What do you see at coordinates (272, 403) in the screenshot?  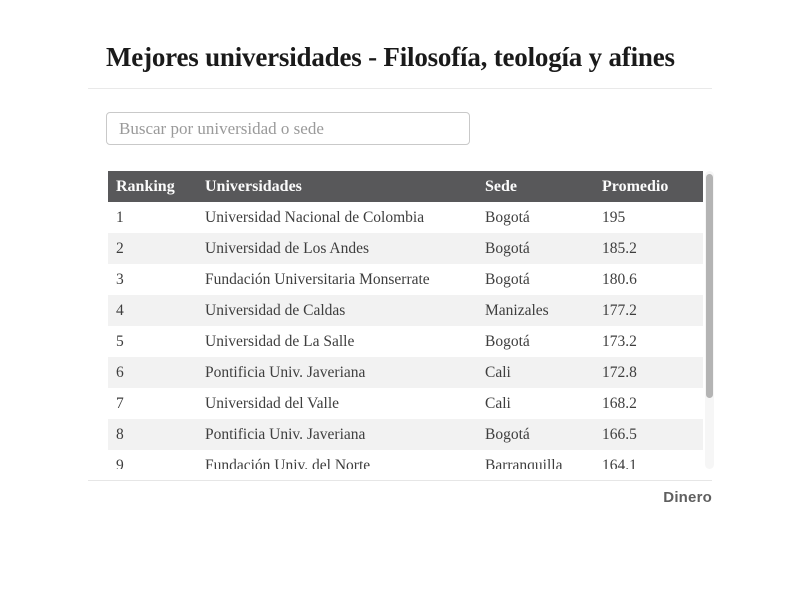 I see `cell-universidad: Universidad del Valle` at bounding box center [272, 403].